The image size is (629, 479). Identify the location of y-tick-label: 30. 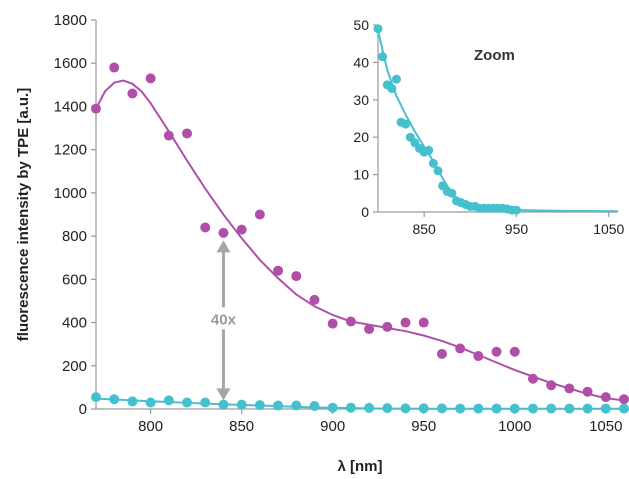
(361, 100).